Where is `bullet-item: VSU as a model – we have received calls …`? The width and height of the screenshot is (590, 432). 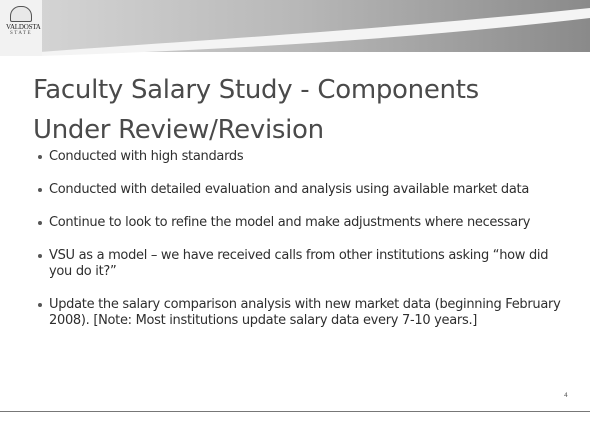 bullet-item: VSU as a model – we have received calls … is located at coordinates (301, 264).